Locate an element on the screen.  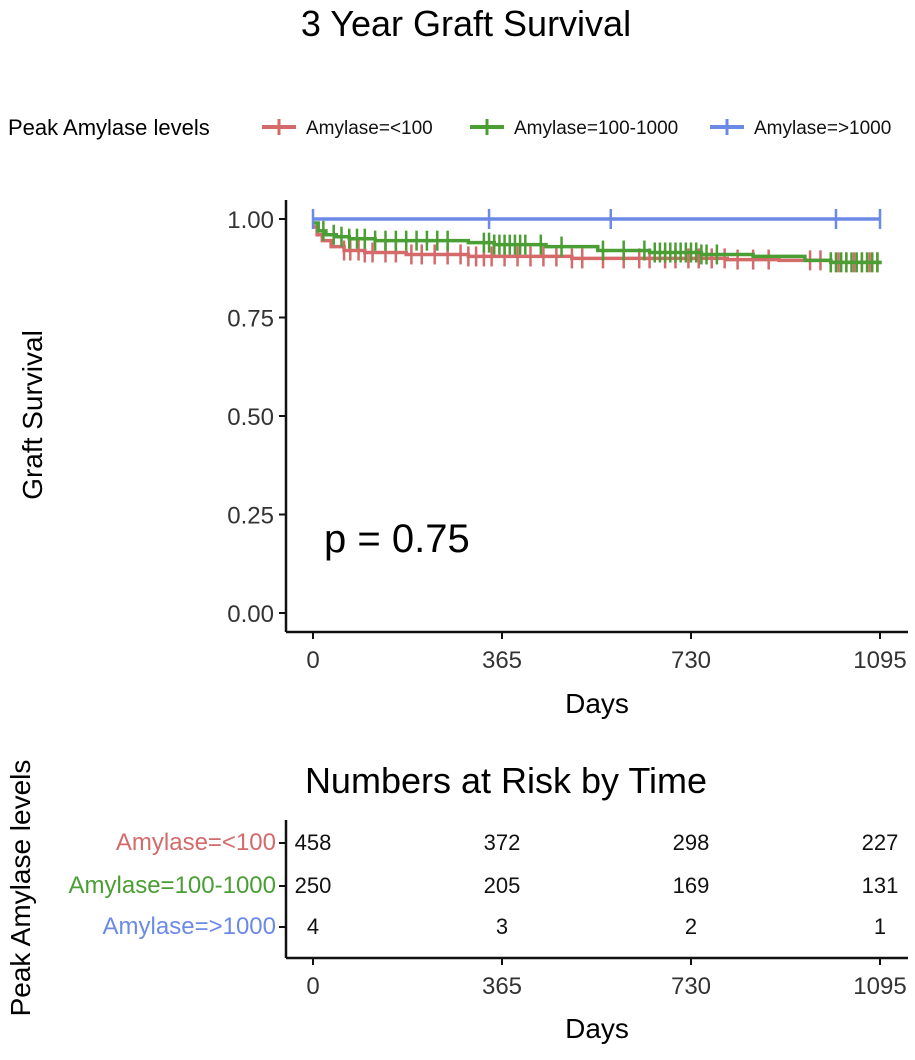
y-tick-label: 0.50 is located at coordinates (250, 417).